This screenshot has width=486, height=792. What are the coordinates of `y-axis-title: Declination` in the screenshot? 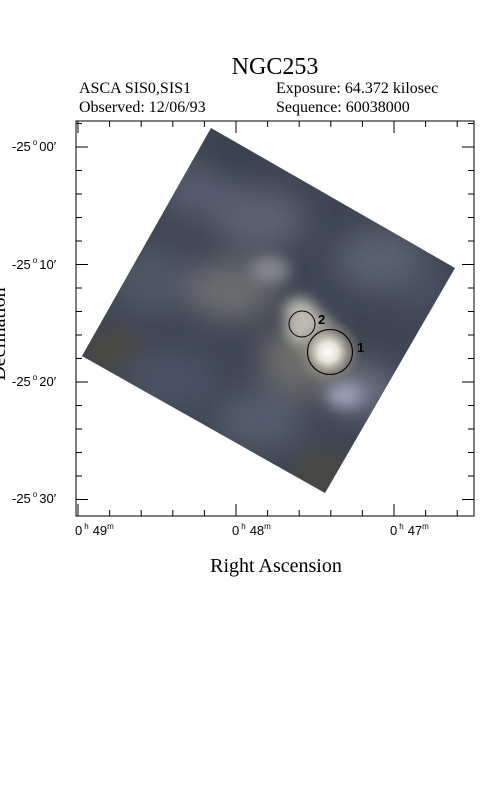 It's located at (5, 334).